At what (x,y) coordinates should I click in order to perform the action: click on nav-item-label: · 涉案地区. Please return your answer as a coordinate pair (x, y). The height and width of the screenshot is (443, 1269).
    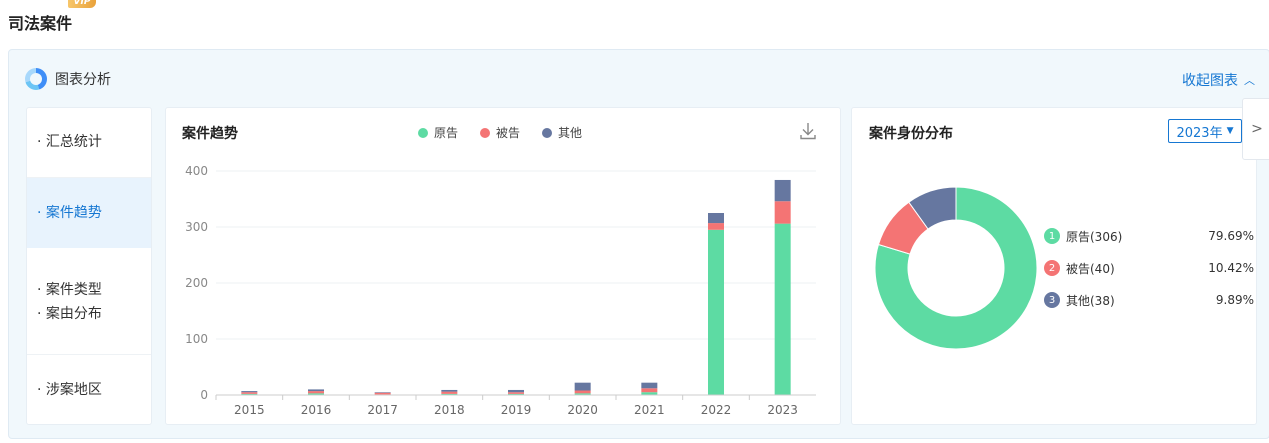
    Looking at the image, I should click on (69, 390).